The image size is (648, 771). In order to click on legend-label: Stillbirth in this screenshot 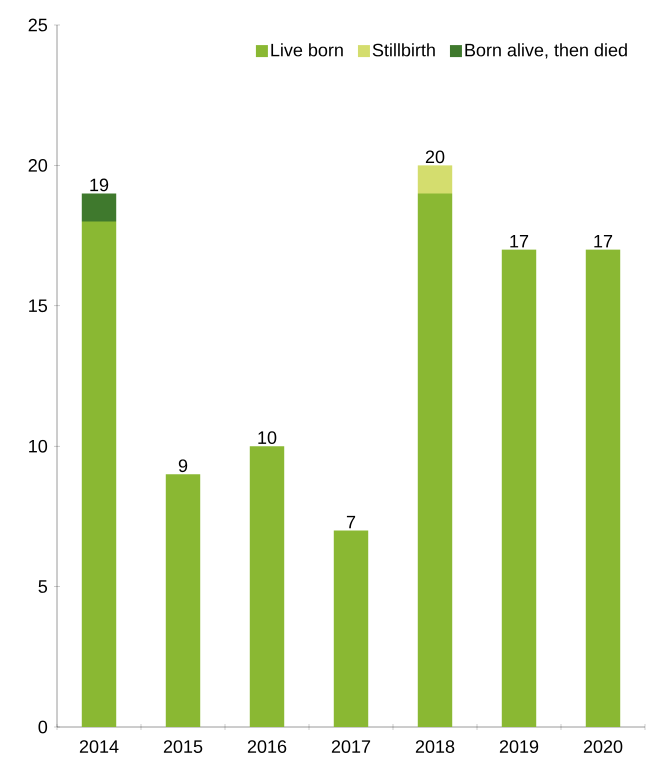, I will do `click(403, 49)`.